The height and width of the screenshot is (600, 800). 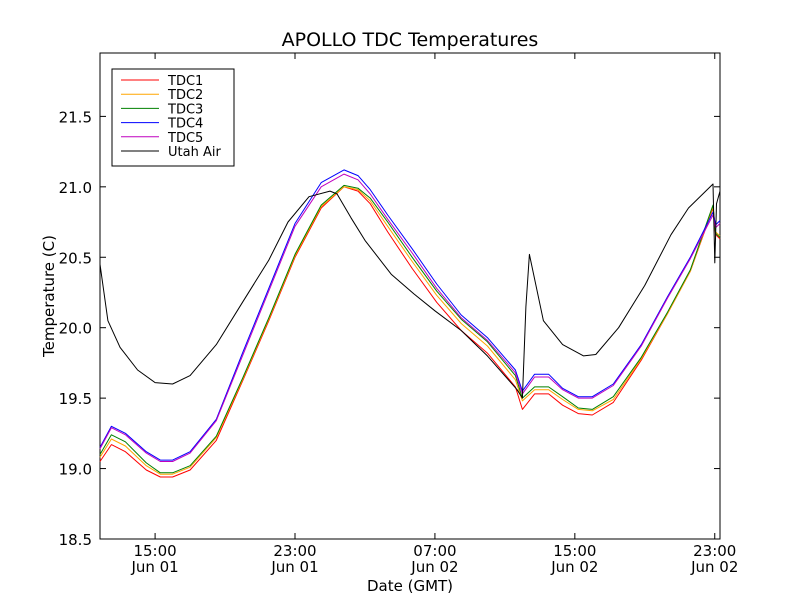 I want to click on legend-label: TDC4, so click(x=185, y=124).